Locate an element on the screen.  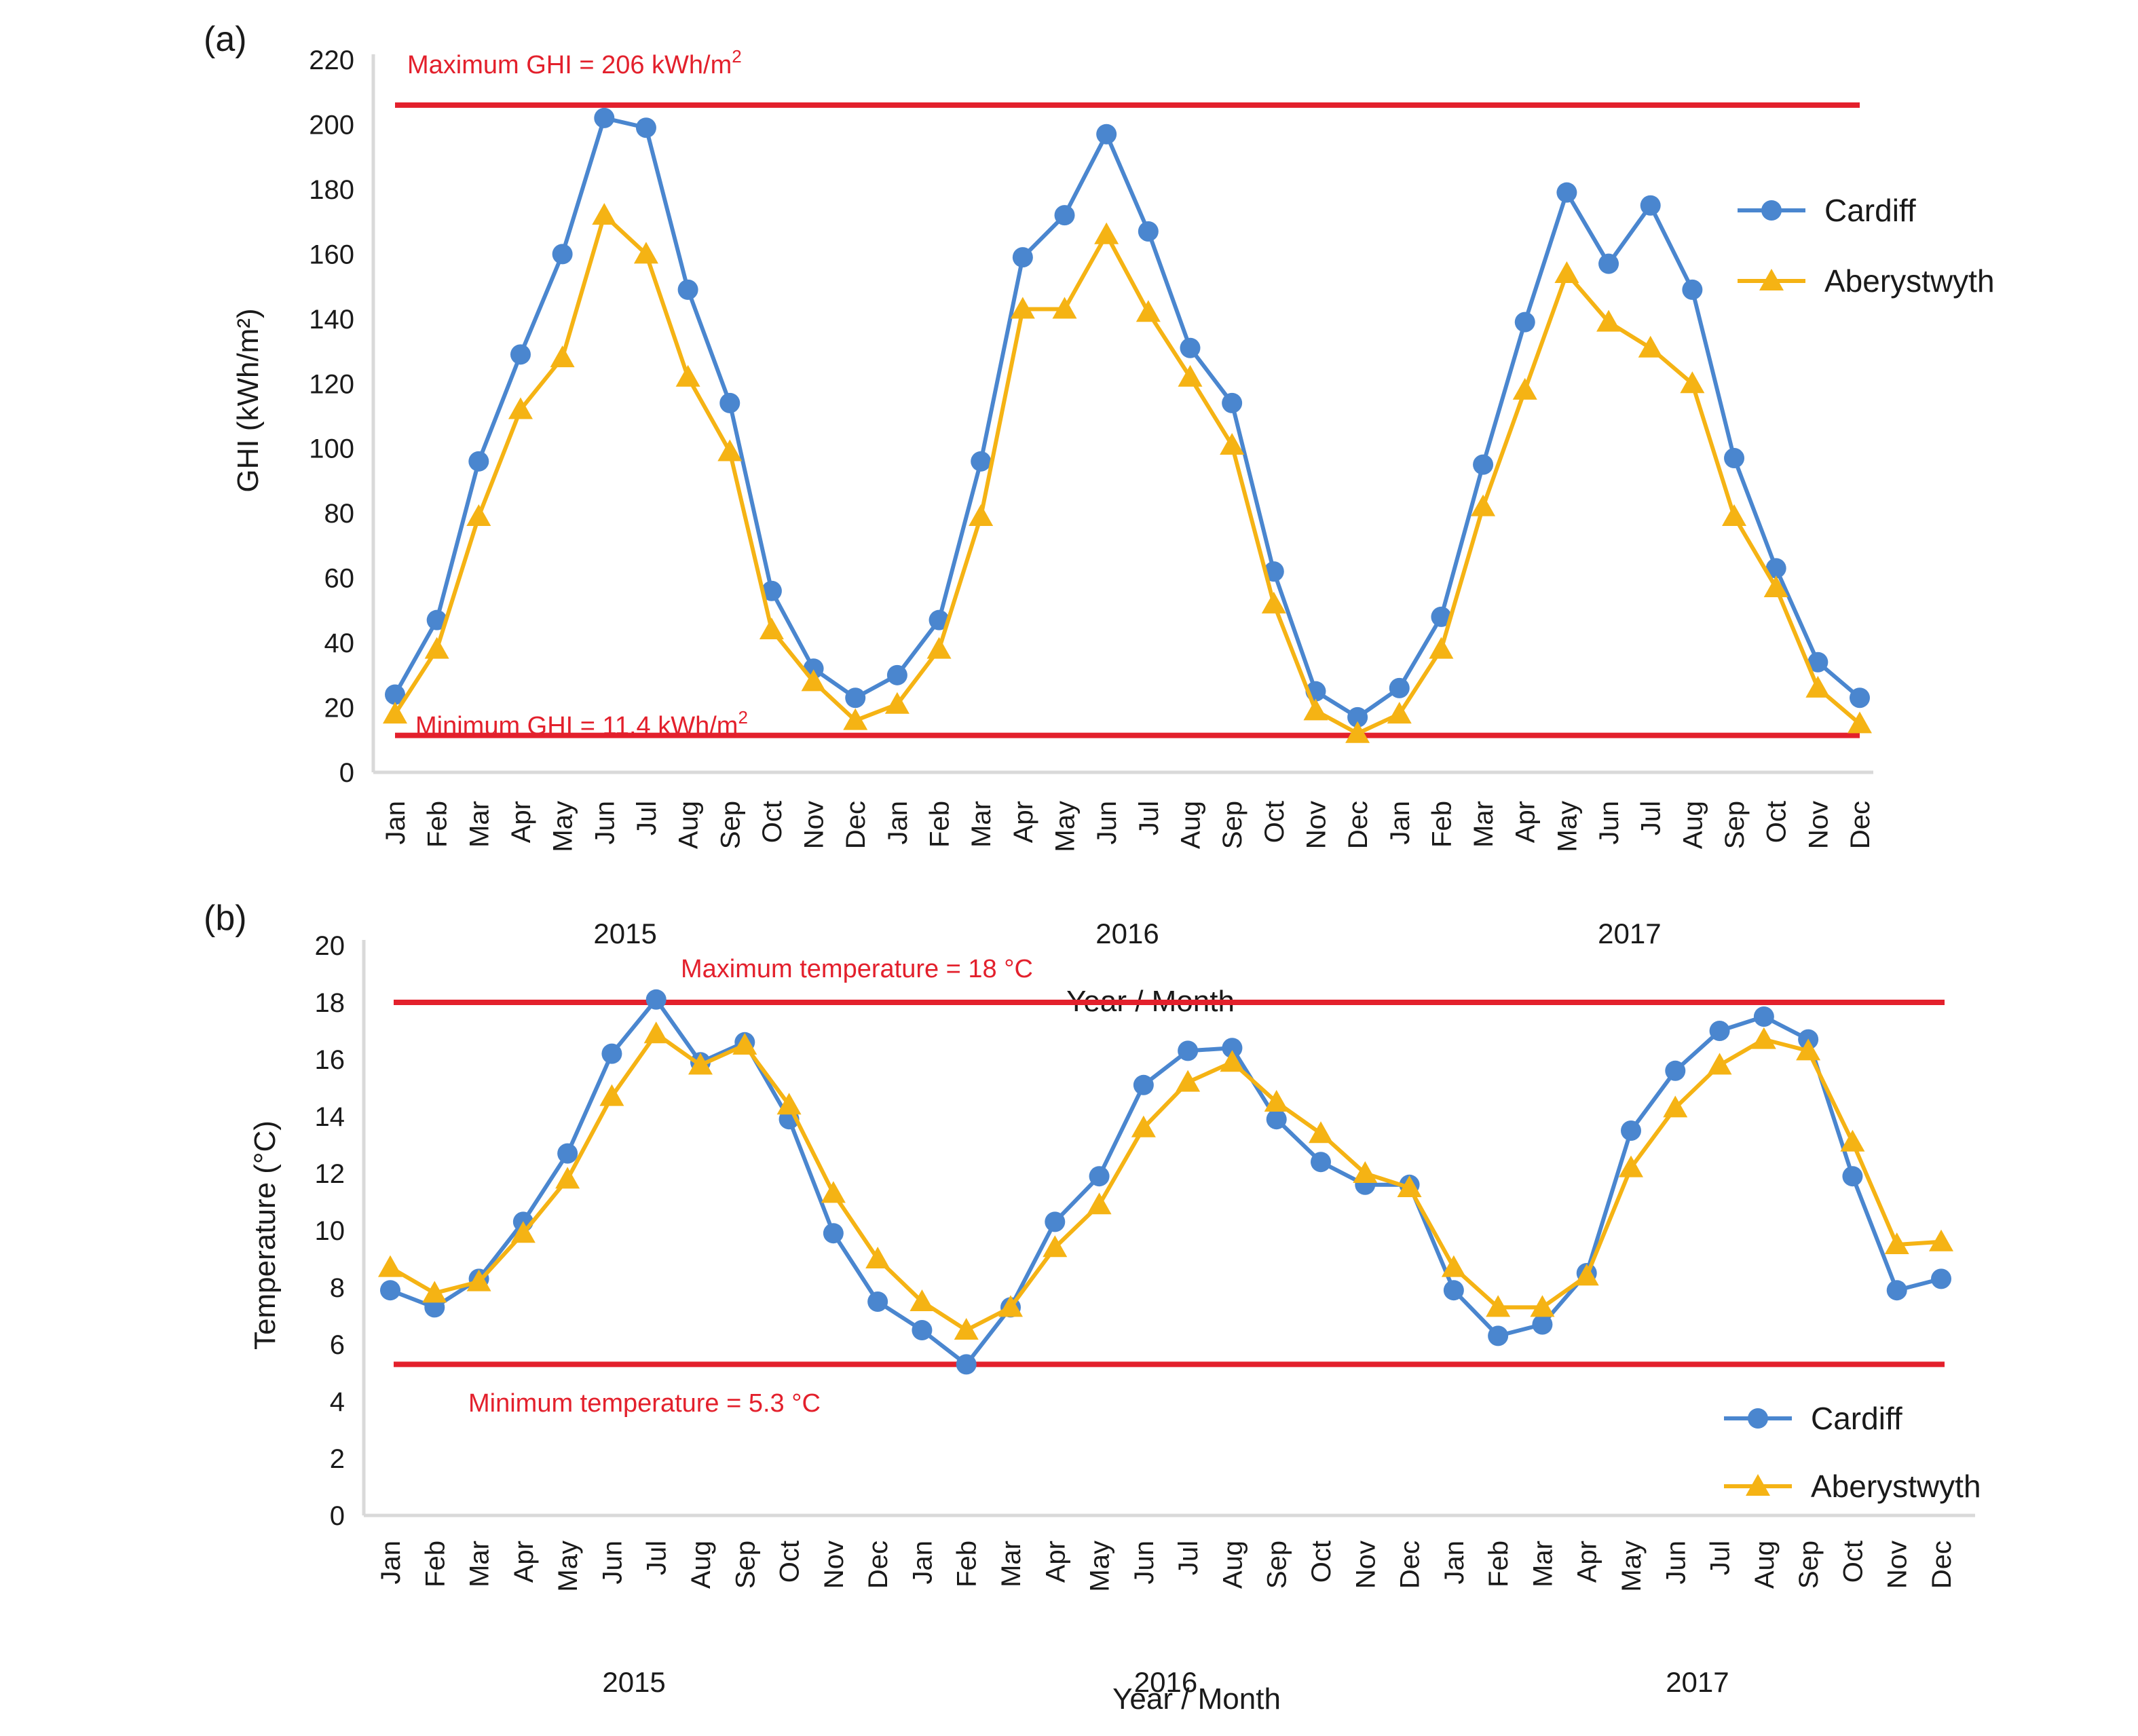
x-tick-label: Feb is located at coordinates (940, 825).